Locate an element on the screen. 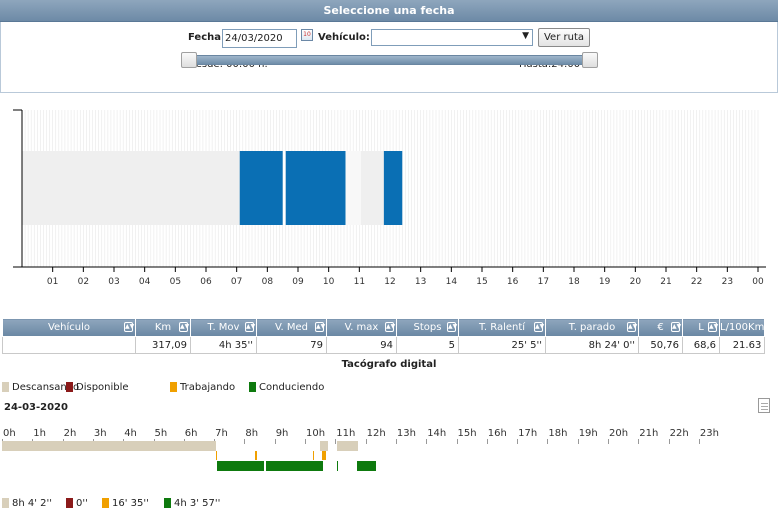  document-icon is located at coordinates (764, 405).